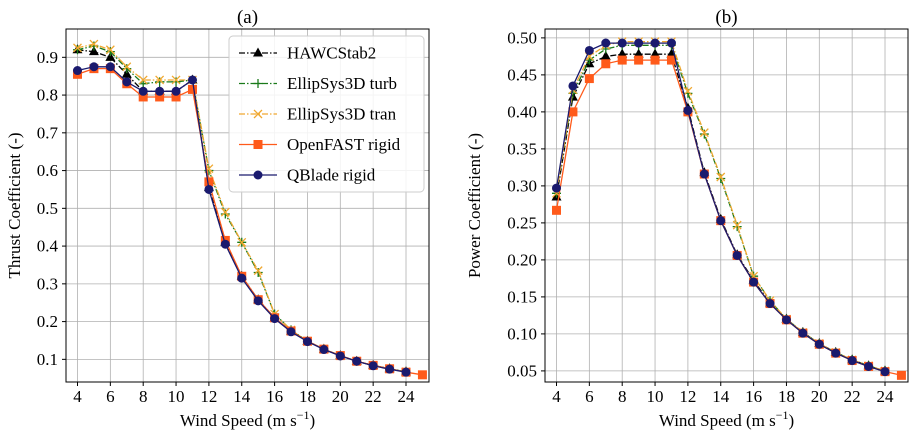  What do you see at coordinates (242, 396) in the screenshot?
I see `x-tick-label: 14` at bounding box center [242, 396].